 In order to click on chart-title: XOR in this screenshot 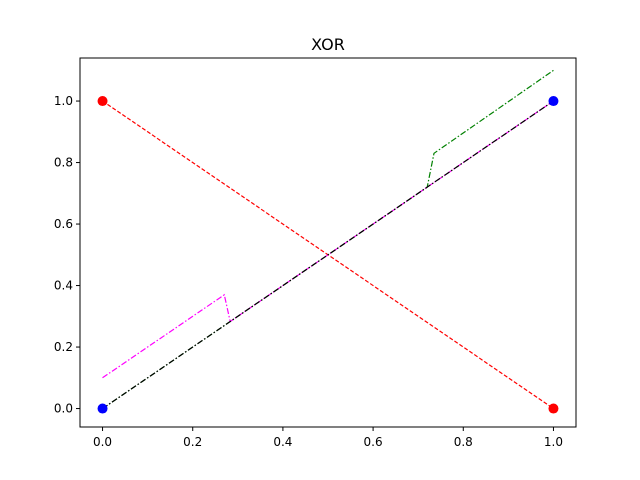, I will do `click(328, 44)`.